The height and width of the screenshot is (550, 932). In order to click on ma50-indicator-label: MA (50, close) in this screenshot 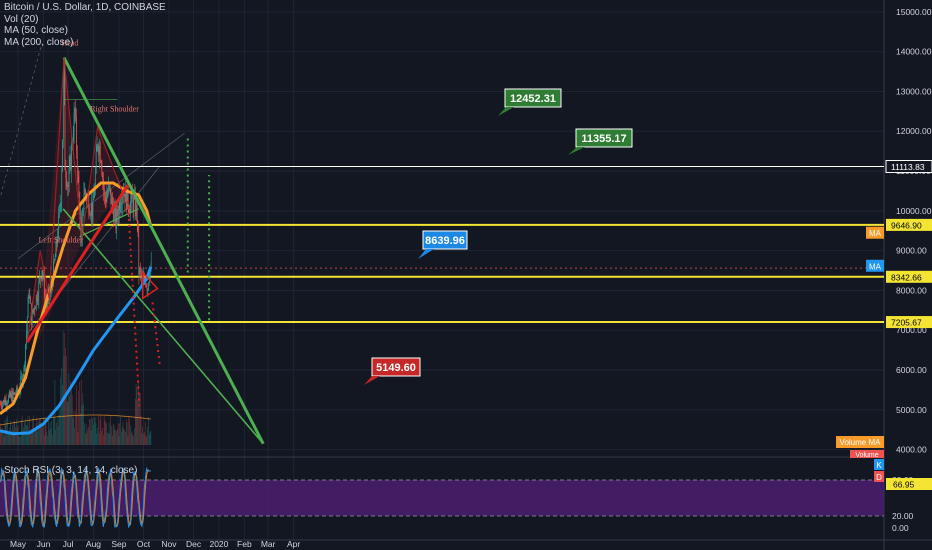, I will do `click(36, 30)`.